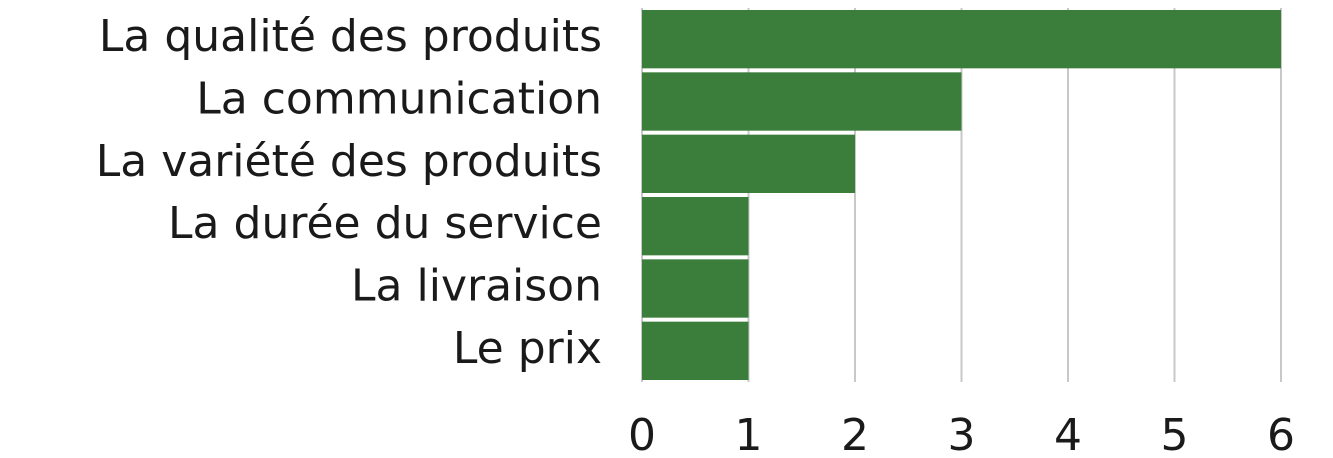  Describe the element at coordinates (349, 161) in the screenshot. I see `y-tick-label: La variété des produits` at that location.